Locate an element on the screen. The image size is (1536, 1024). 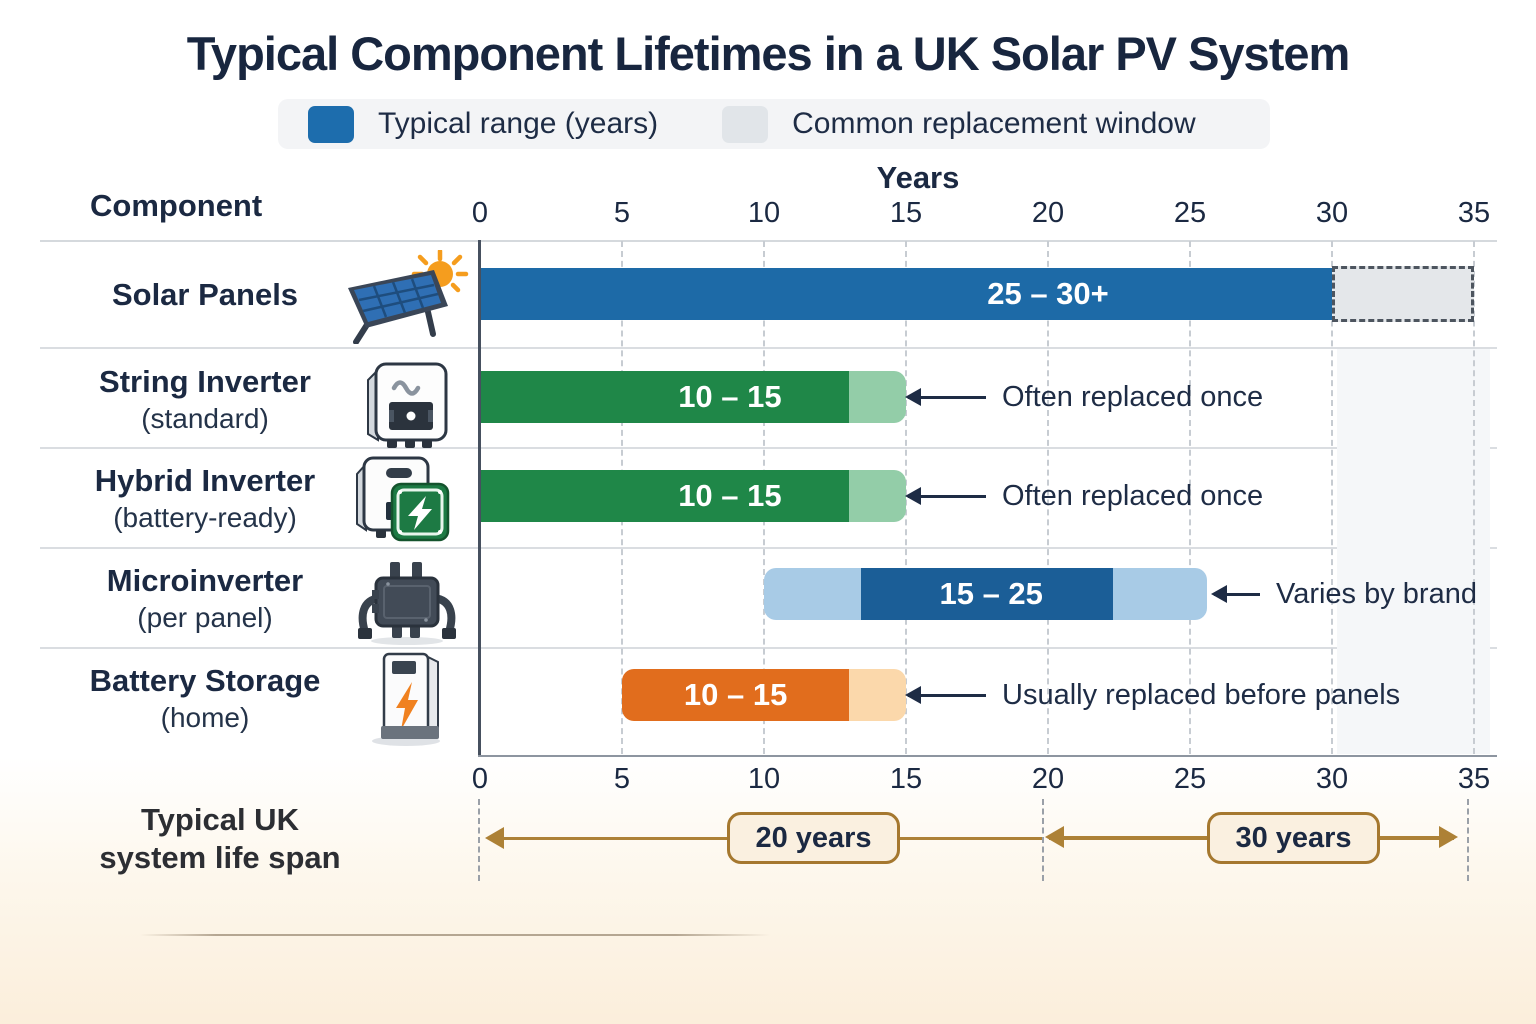
top-axis-ticks: 0 5 10 15 20 25 30 35 is located at coordinates (981, 215).